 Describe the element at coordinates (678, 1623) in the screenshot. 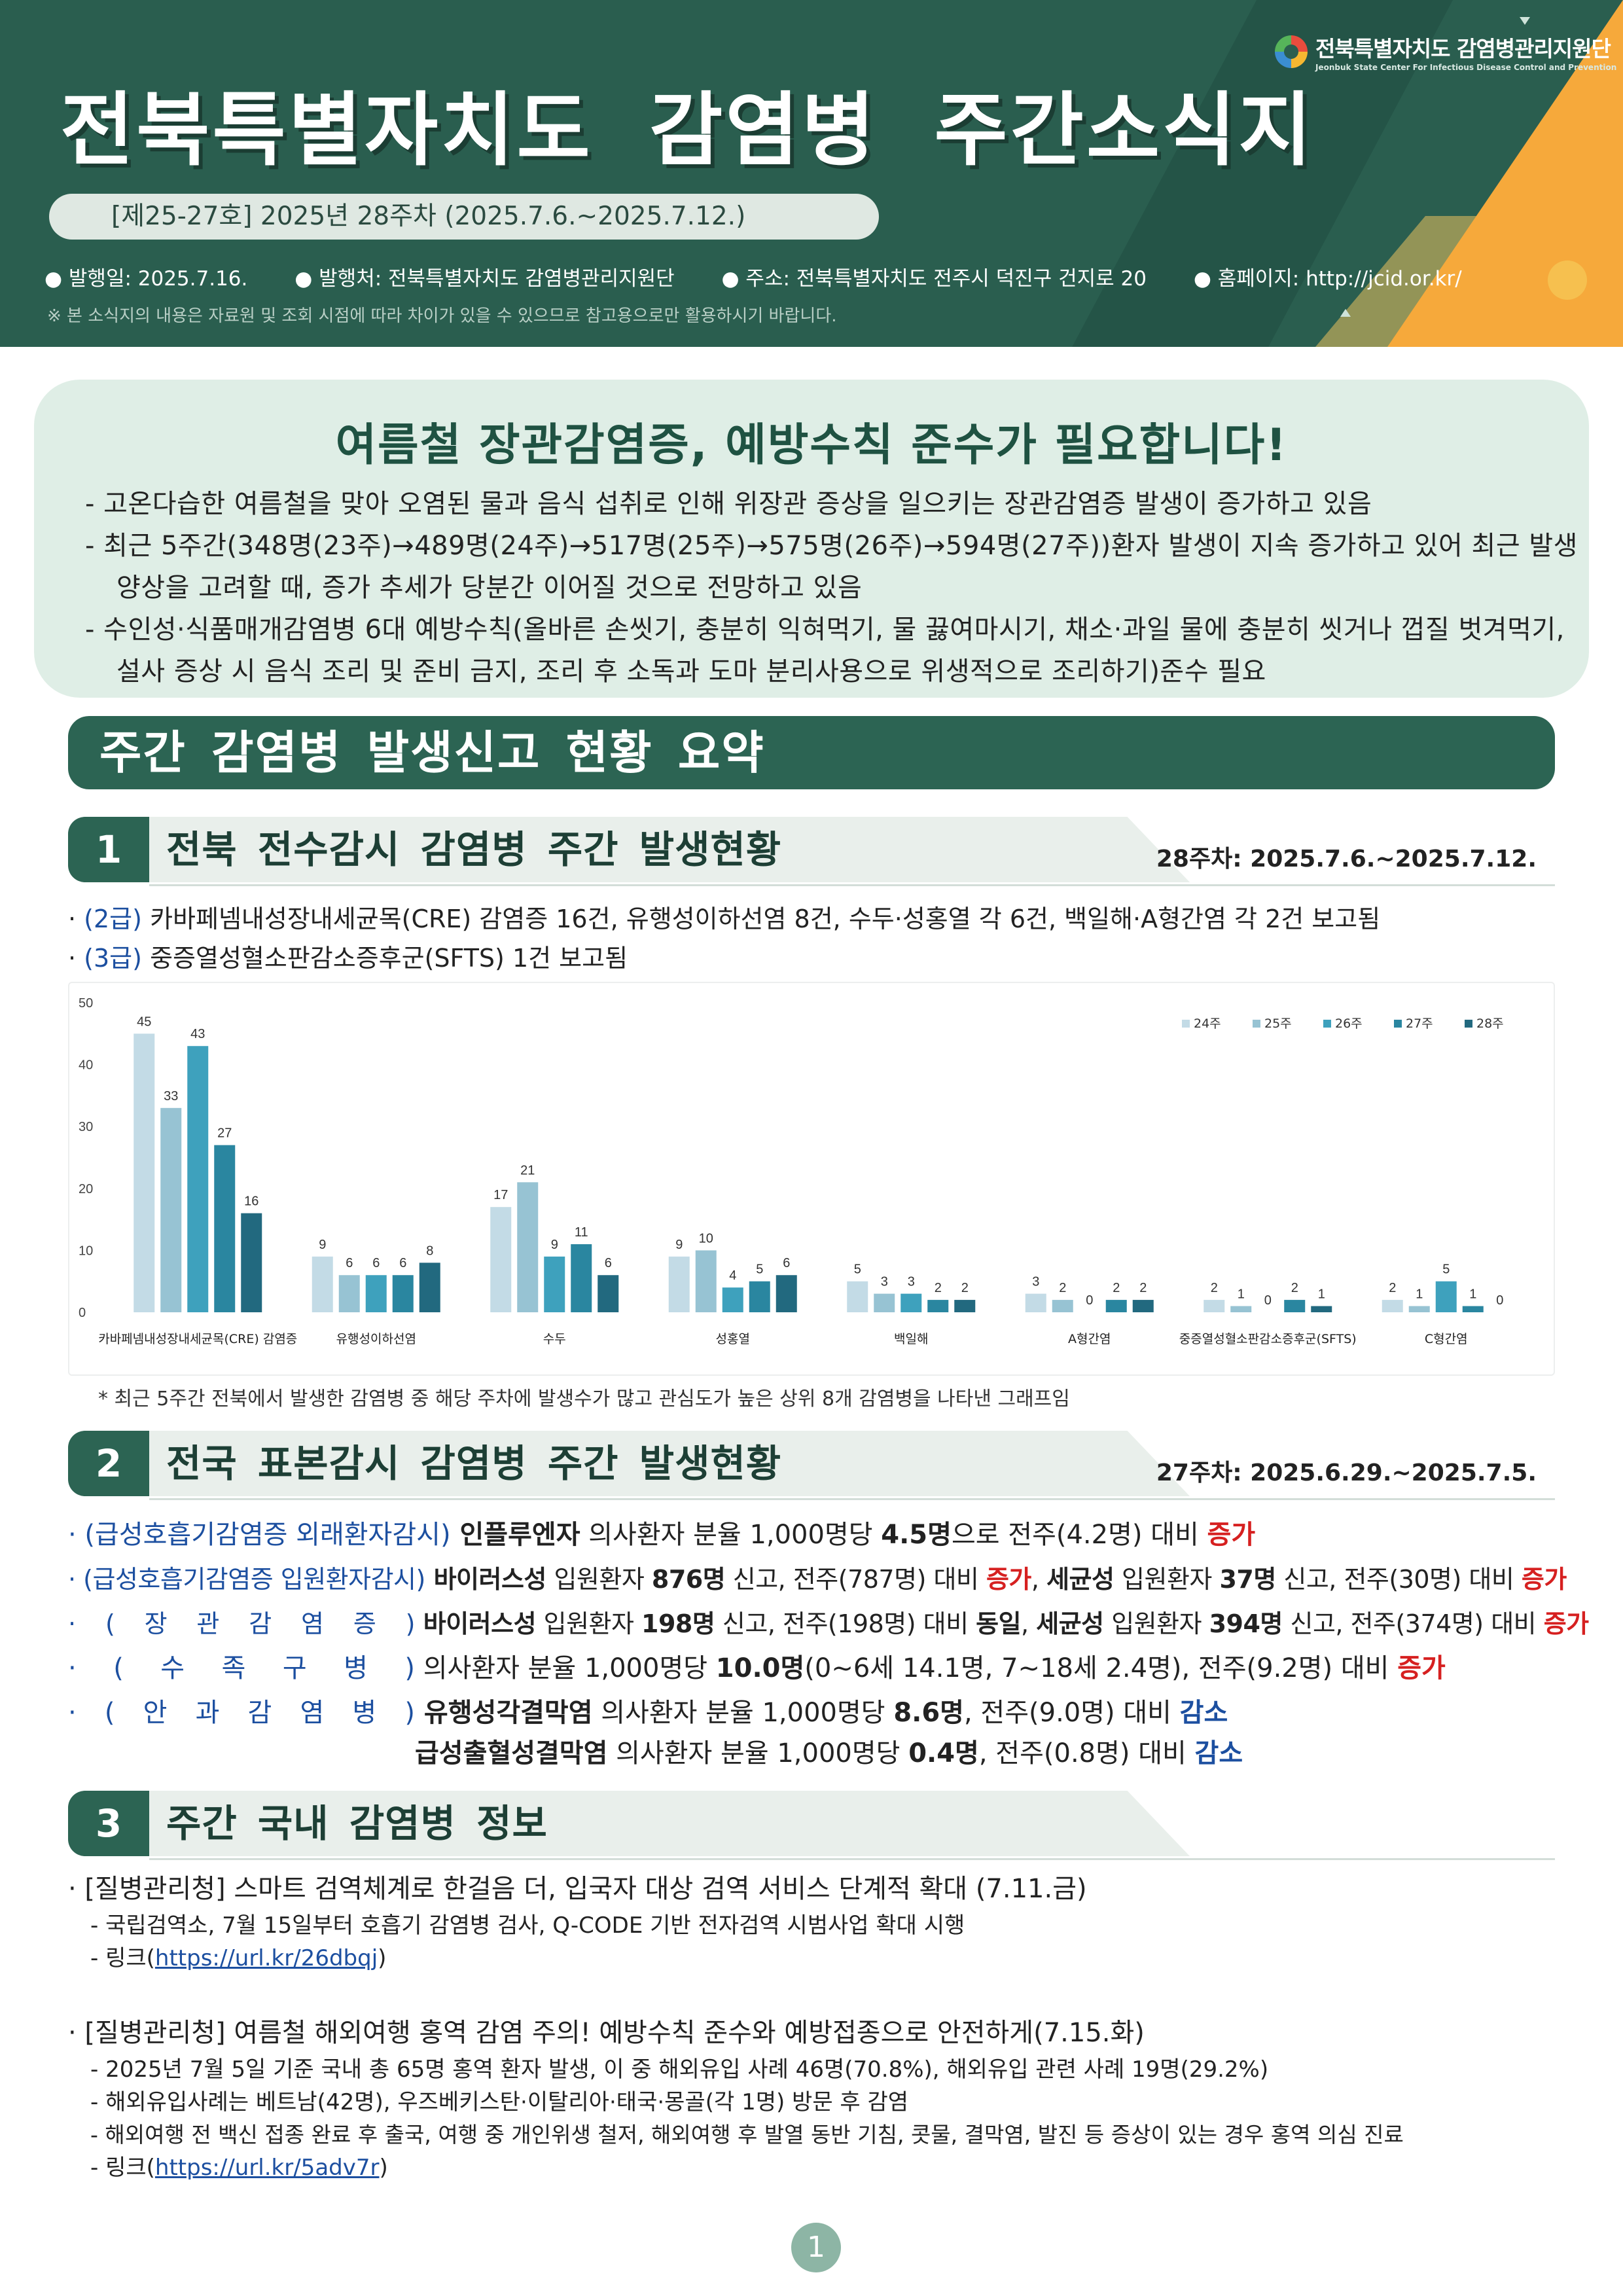

I see `row-value: 198명` at that location.